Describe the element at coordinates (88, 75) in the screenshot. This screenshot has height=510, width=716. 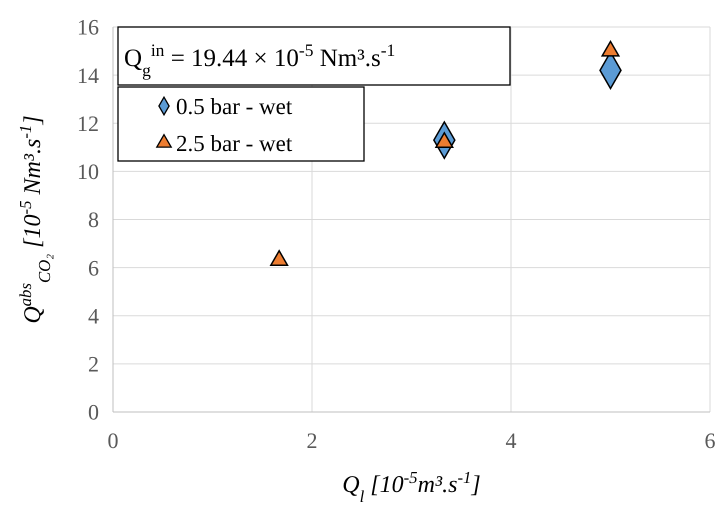
I see `y-tick-label: 14` at that location.